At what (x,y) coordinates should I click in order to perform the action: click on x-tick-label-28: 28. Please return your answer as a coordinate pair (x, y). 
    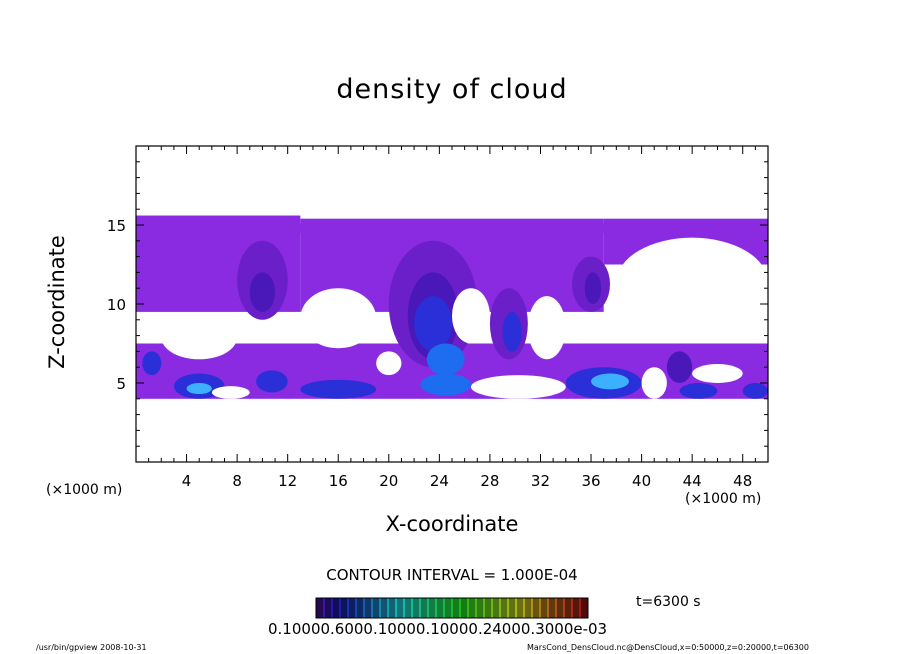
    Looking at the image, I should click on (489, 481).